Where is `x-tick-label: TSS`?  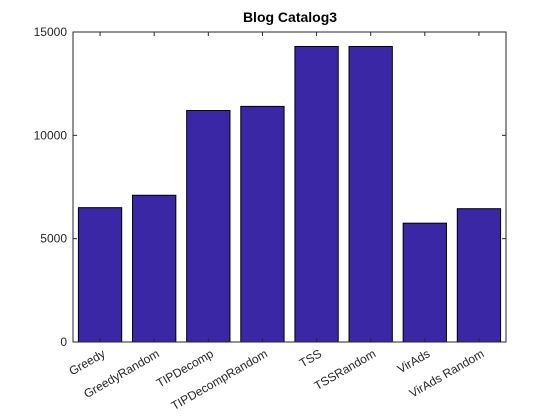
x-tick-label: TSS is located at coordinates (310, 358).